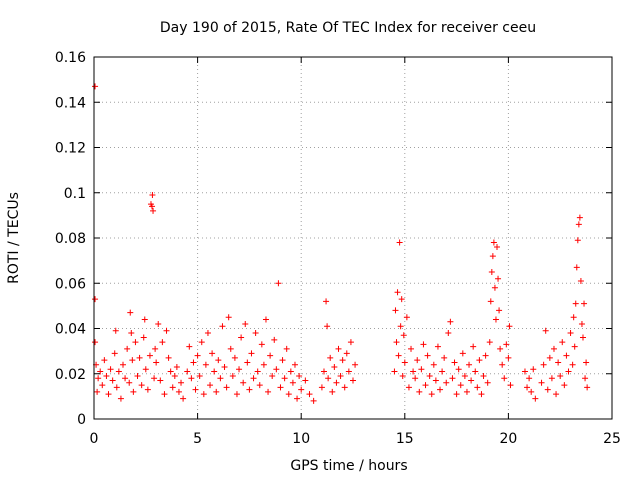  Describe the element at coordinates (612, 439) in the screenshot. I see `x-tick-label: 25` at that location.